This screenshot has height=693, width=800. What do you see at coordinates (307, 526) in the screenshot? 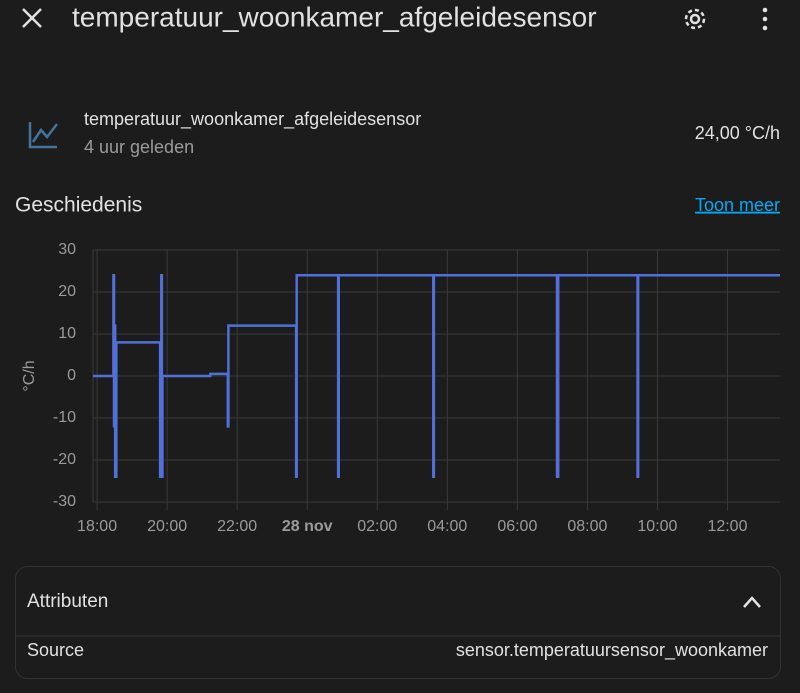
I see `x-tick-label: 28 nov` at bounding box center [307, 526].